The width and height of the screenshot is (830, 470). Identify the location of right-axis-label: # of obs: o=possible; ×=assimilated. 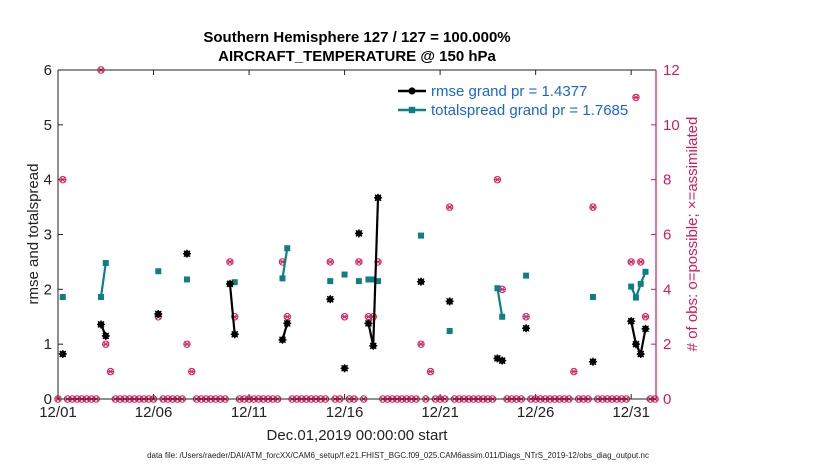
(692, 234).